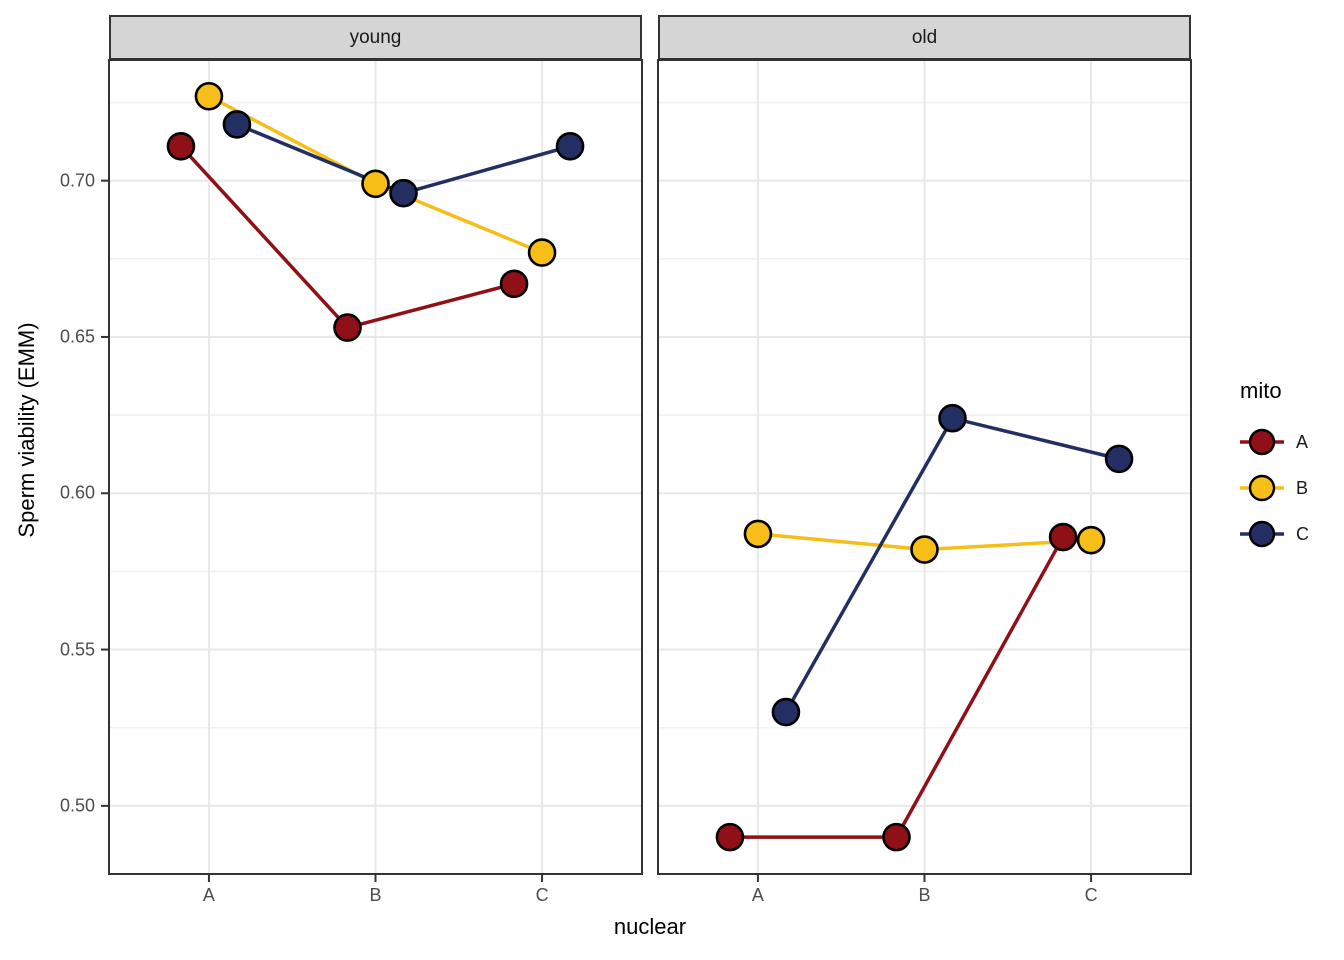 The height and width of the screenshot is (960, 1344). Describe the element at coordinates (952, 564) in the screenshot. I see `series-line-C` at that location.